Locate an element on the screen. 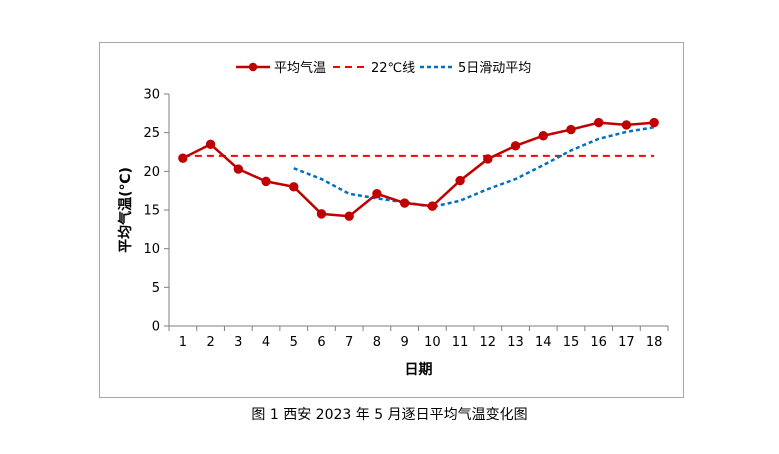 This screenshot has width=779, height=454. y-tick-label: 10 is located at coordinates (151, 249).